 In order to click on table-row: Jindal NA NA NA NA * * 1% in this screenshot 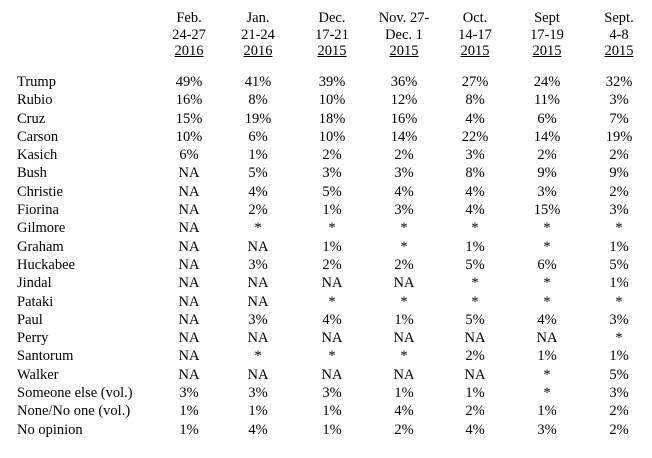, I will do `click(326, 284)`.